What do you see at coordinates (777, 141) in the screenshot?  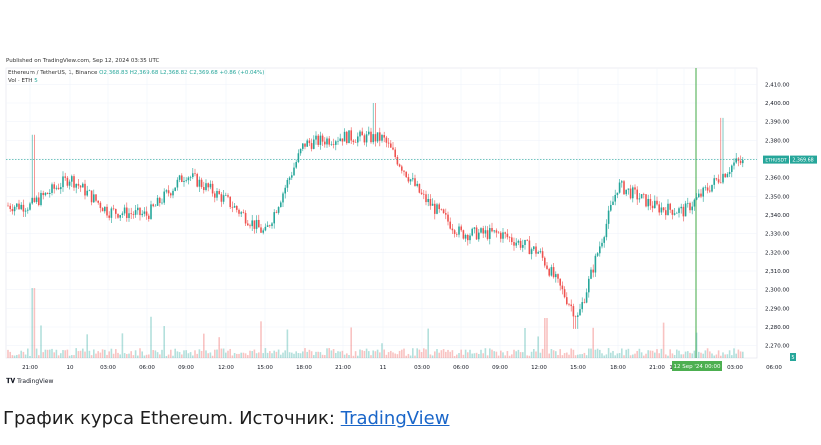 I see `y-tick-label: 2,380.00` at bounding box center [777, 141].